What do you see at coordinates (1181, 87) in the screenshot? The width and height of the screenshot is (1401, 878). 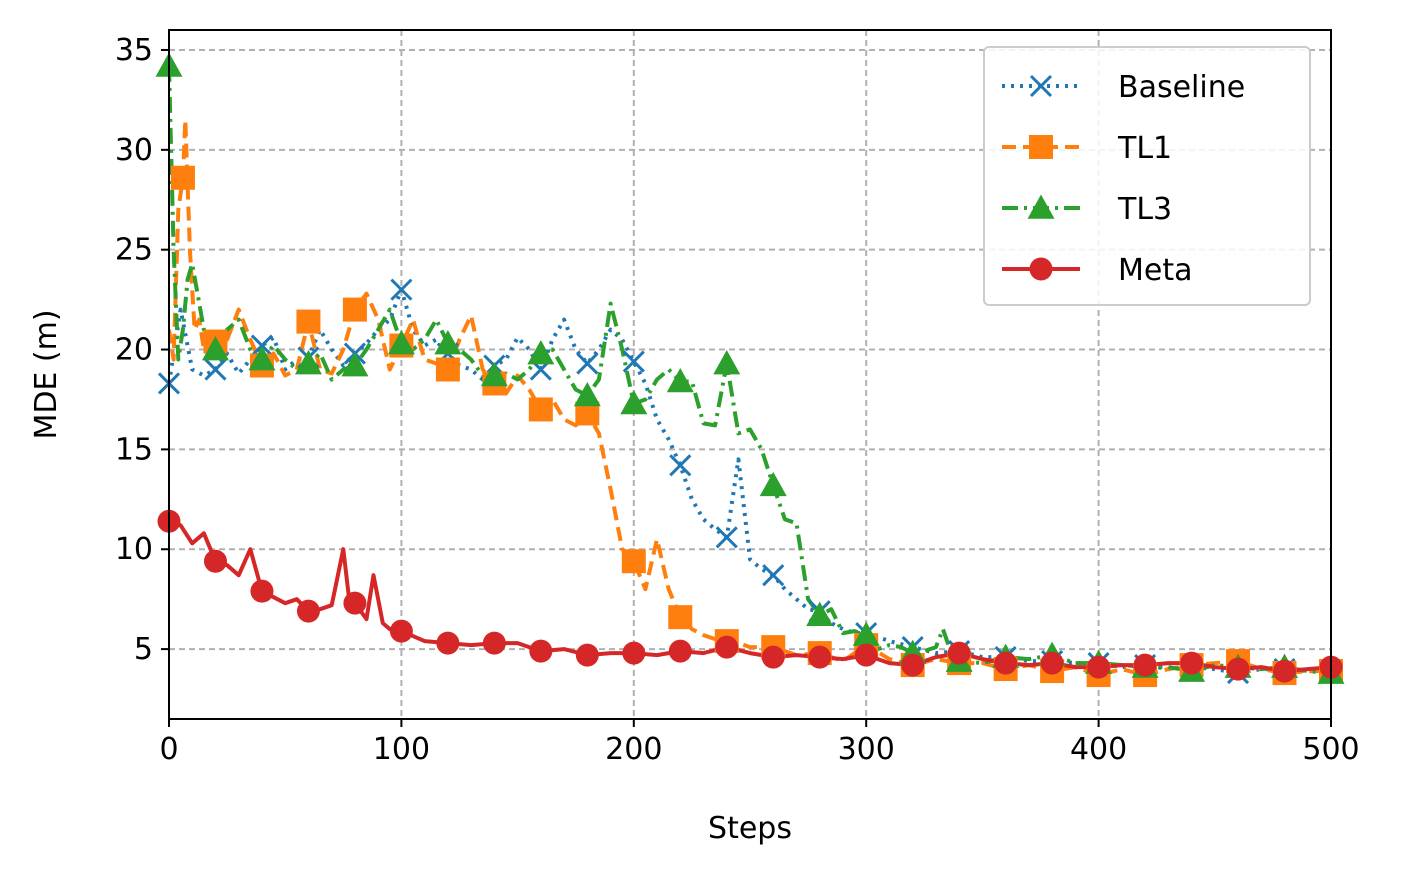 I see `legend-label-baseline: Baseline` at bounding box center [1181, 87].